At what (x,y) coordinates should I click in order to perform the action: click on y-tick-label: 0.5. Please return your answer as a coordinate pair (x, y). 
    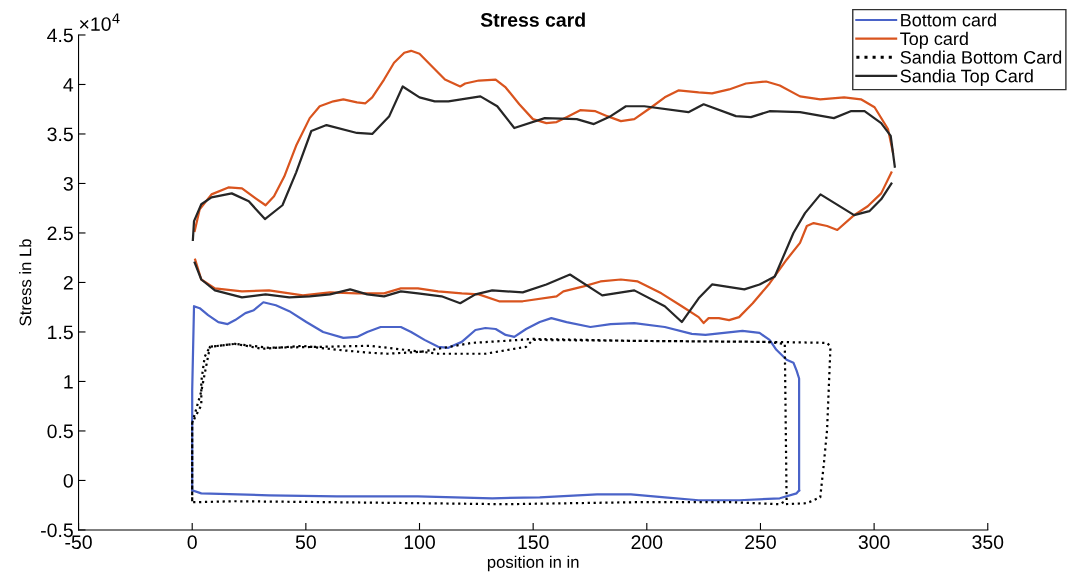
    Looking at the image, I should click on (60, 431).